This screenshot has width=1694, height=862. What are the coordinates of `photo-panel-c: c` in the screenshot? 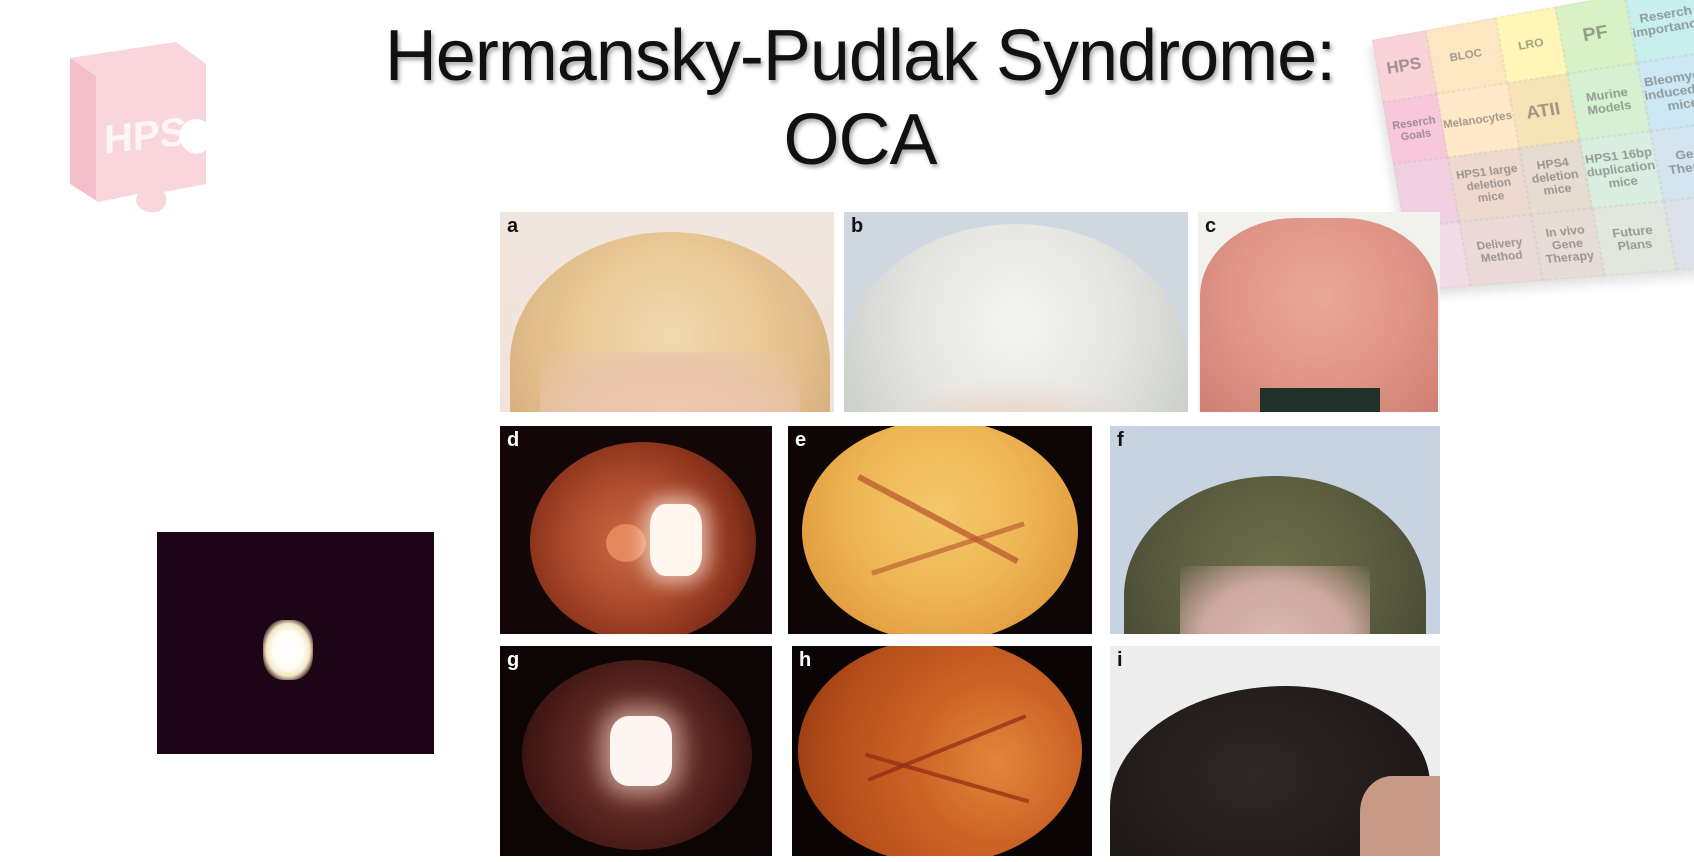 It's located at (1319, 312).